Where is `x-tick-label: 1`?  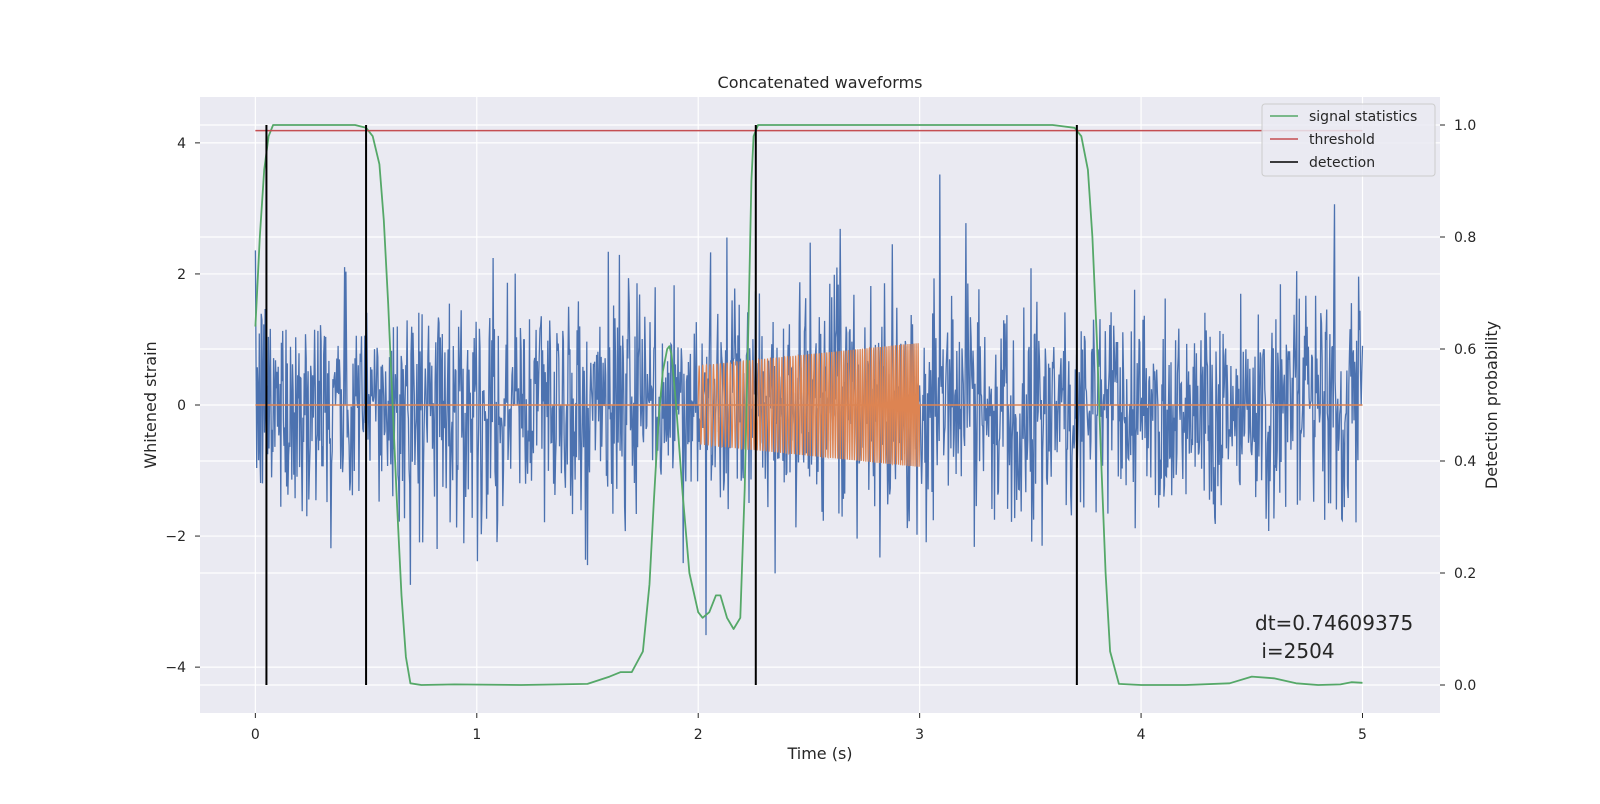 x-tick-label: 1 is located at coordinates (476, 735).